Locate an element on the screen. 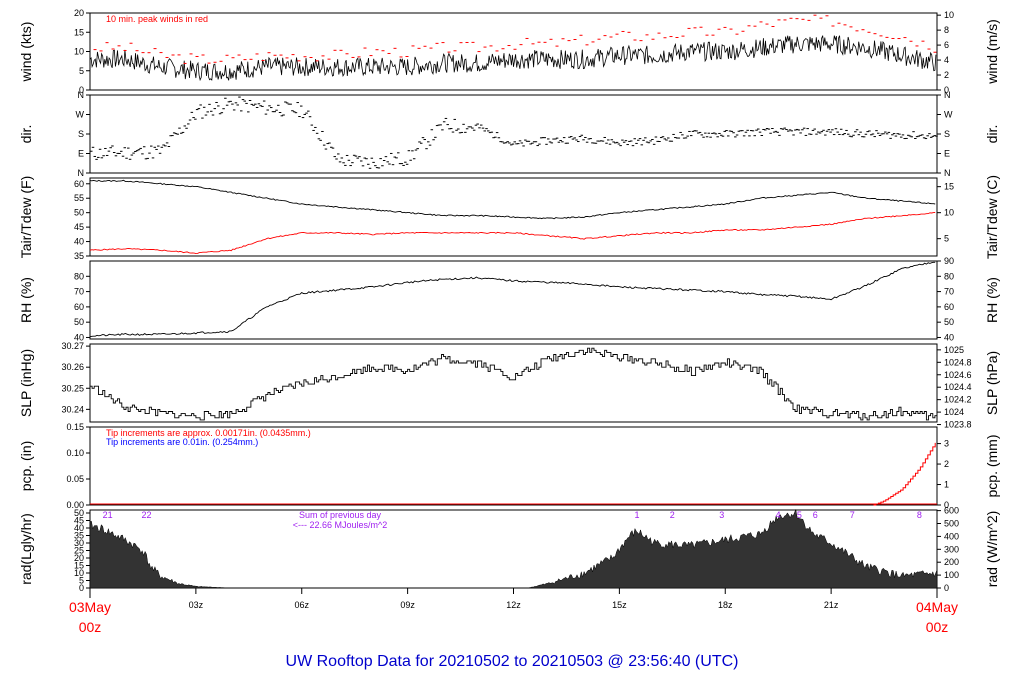 This screenshot has width=1024, height=700. ylabel-right-pcp: pcp. (mm) is located at coordinates (992, 466).